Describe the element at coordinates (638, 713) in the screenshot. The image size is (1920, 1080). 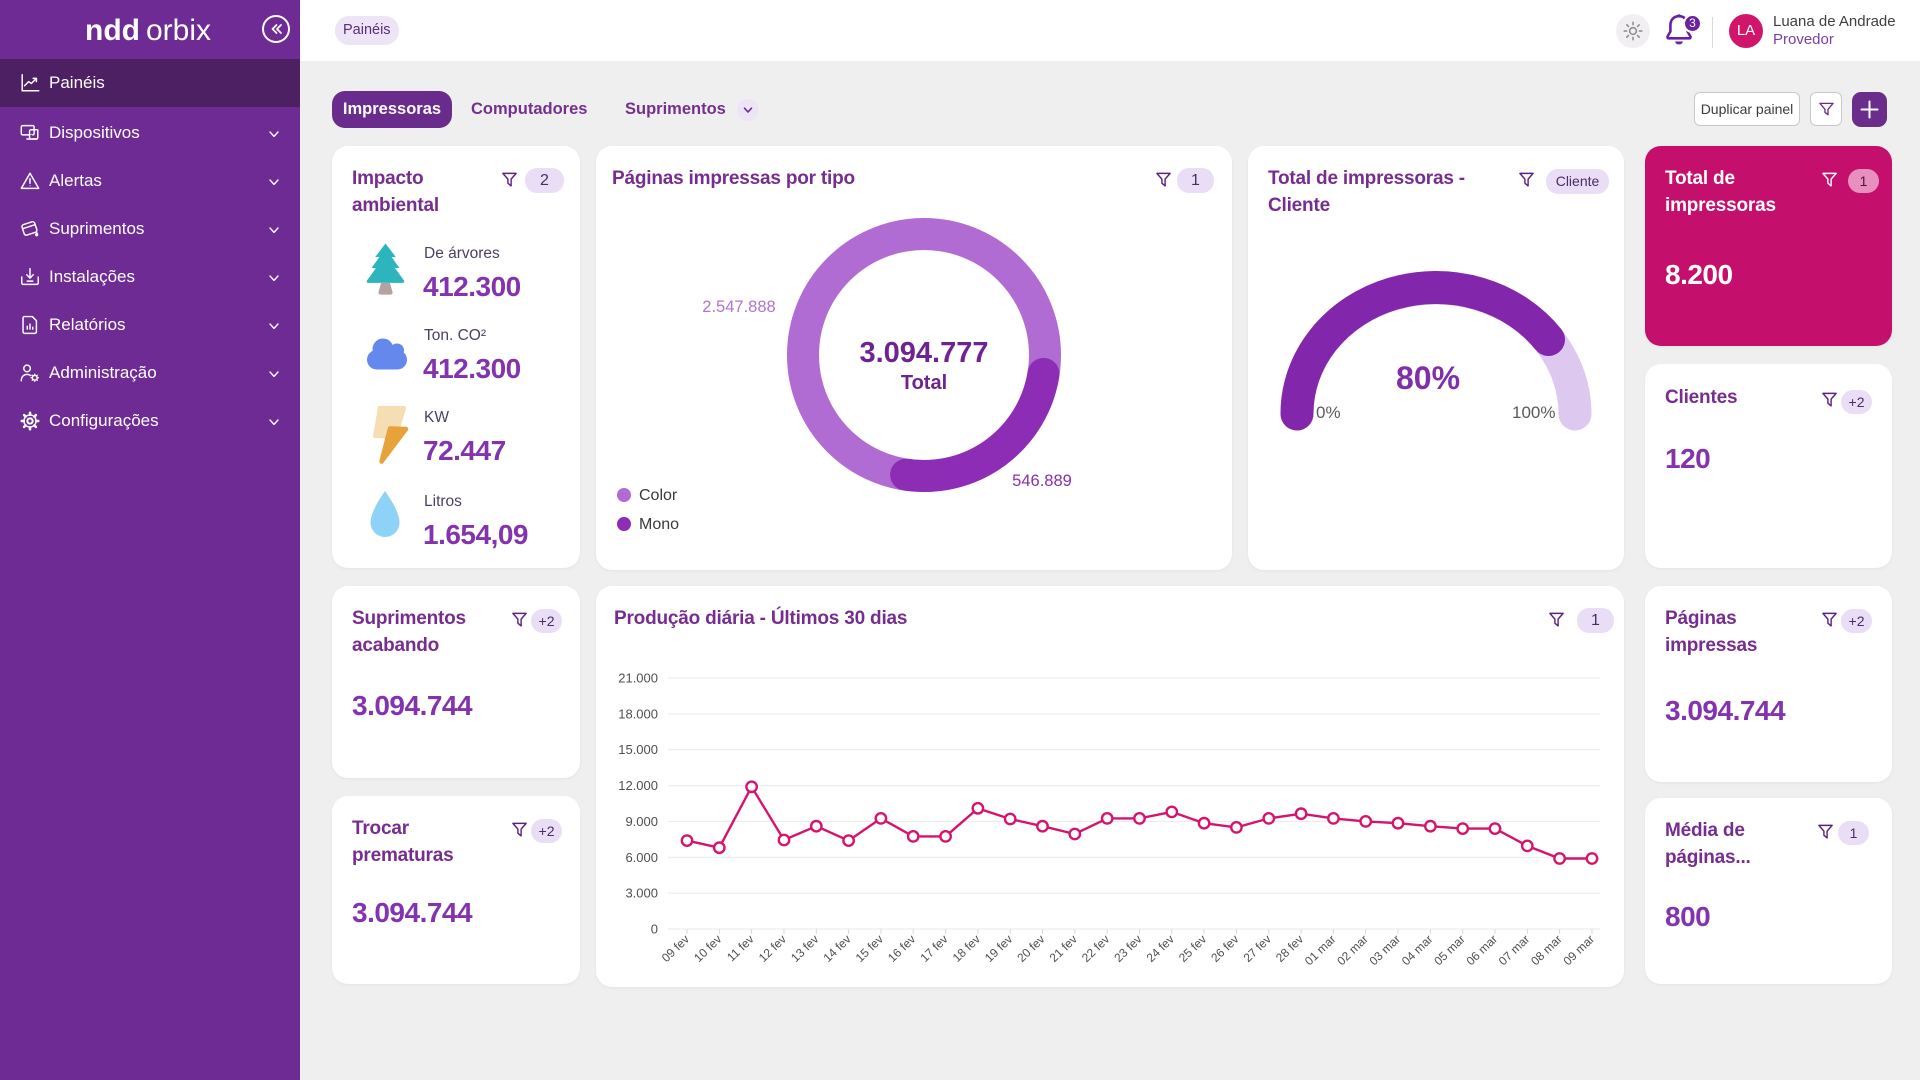
I see `svg-text: 18.000` at that location.